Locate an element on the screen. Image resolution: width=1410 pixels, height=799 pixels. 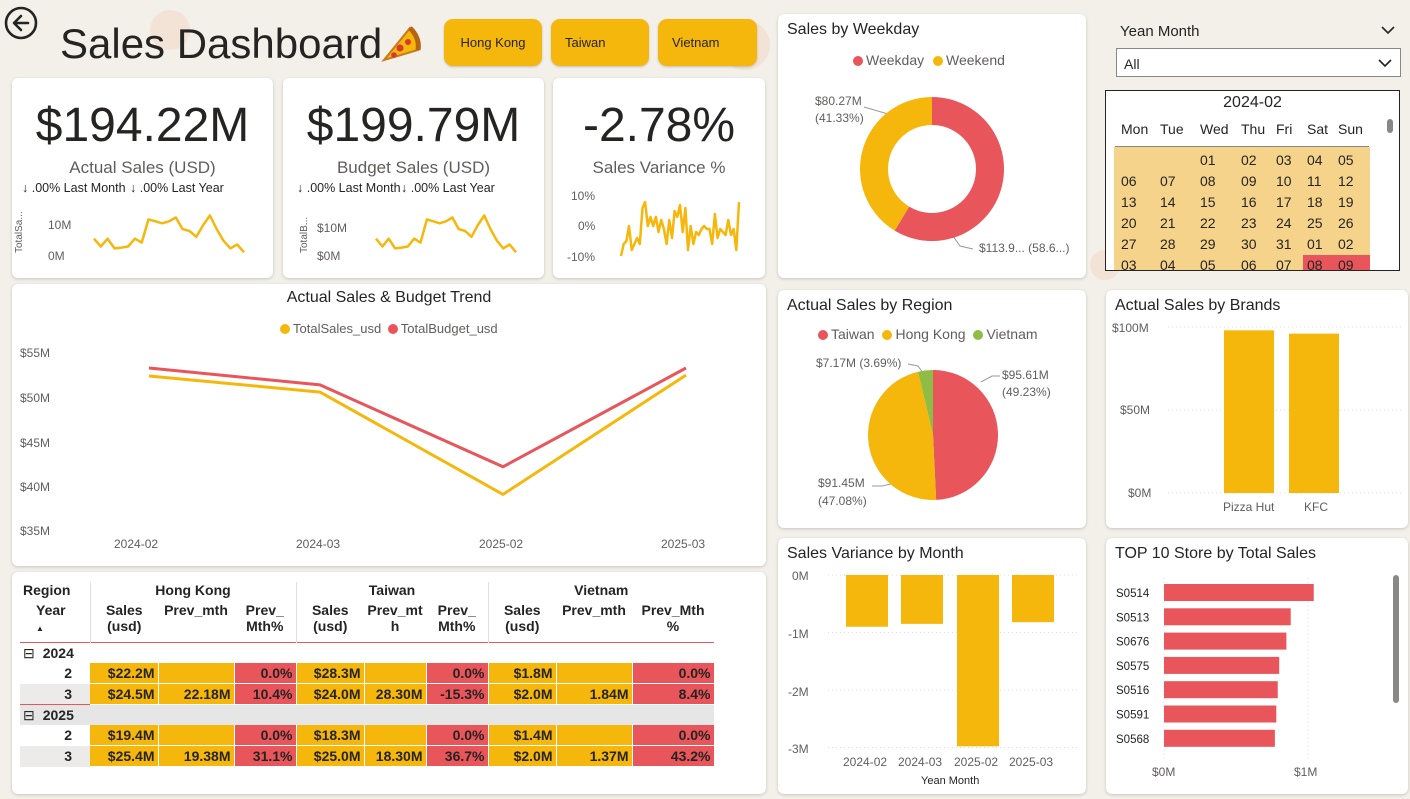
calendar-day: 10 is located at coordinates (1284, 181).